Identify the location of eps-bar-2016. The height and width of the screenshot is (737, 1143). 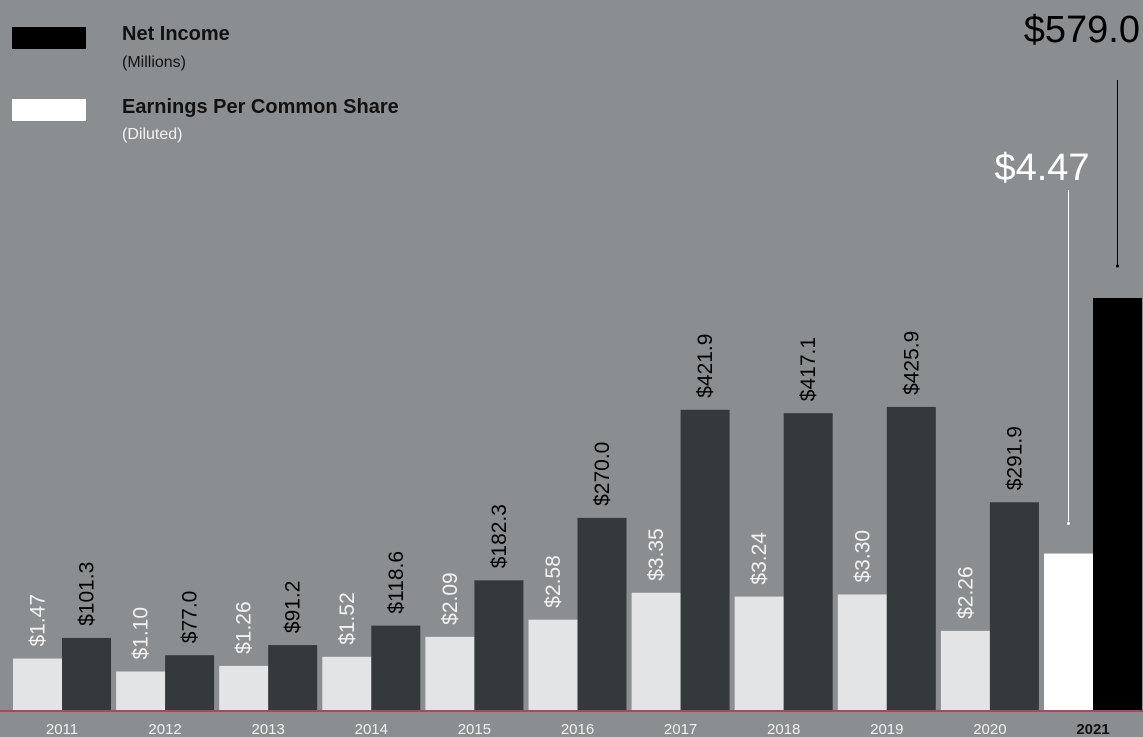
(553, 664).